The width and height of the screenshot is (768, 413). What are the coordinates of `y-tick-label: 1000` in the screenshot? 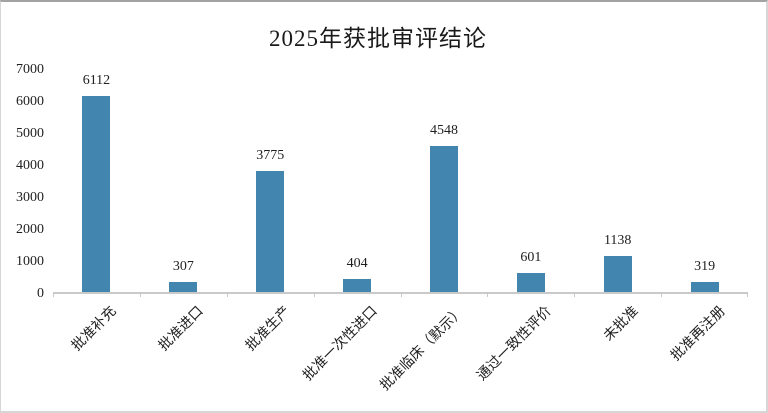 It's located at (30, 261).